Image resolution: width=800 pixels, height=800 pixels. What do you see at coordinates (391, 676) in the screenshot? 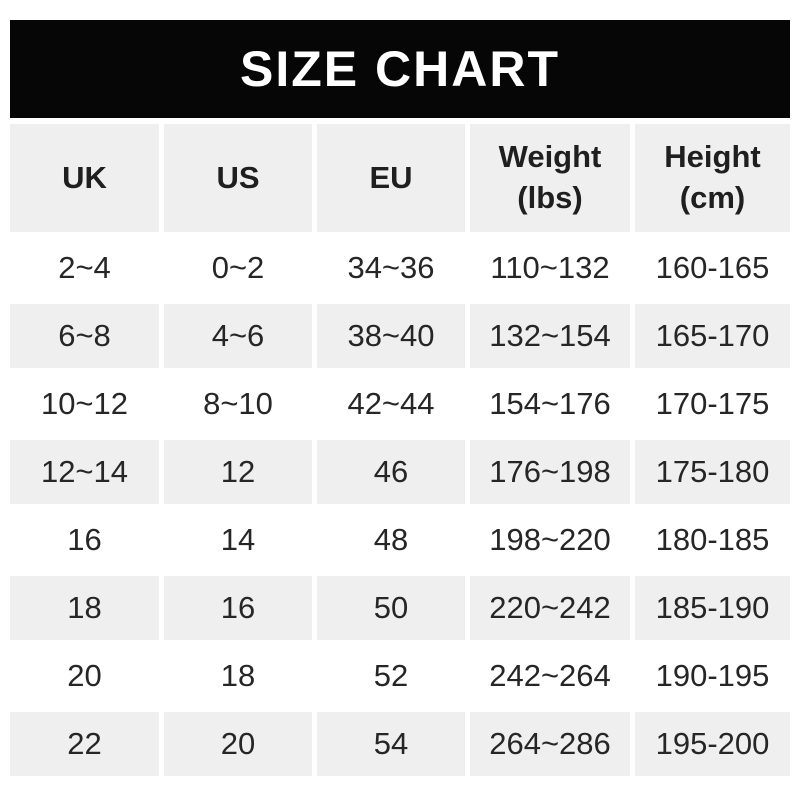
I see `table-cell-eu: 52` at bounding box center [391, 676].